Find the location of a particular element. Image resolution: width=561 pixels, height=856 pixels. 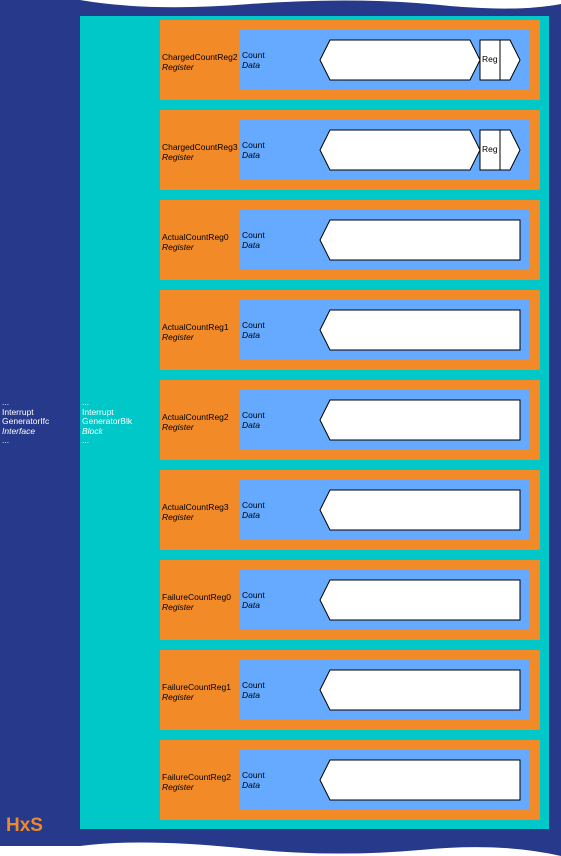

register-box: ActualCountReg3 Register Count Data is located at coordinates (350, 510).